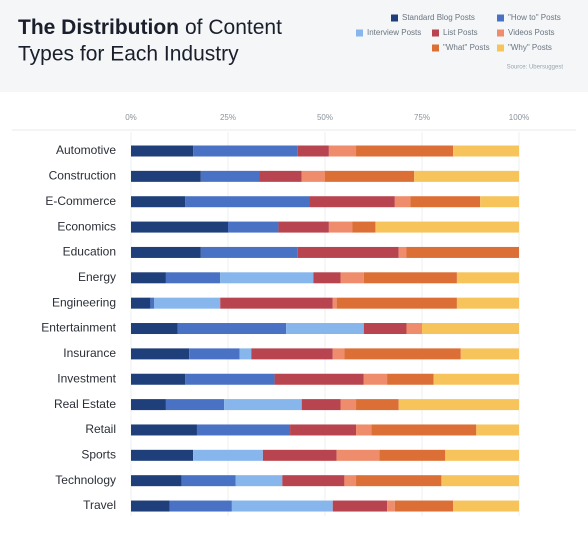  What do you see at coordinates (128, 54) in the screenshot?
I see `title-line2: Types for Each Industry` at bounding box center [128, 54].